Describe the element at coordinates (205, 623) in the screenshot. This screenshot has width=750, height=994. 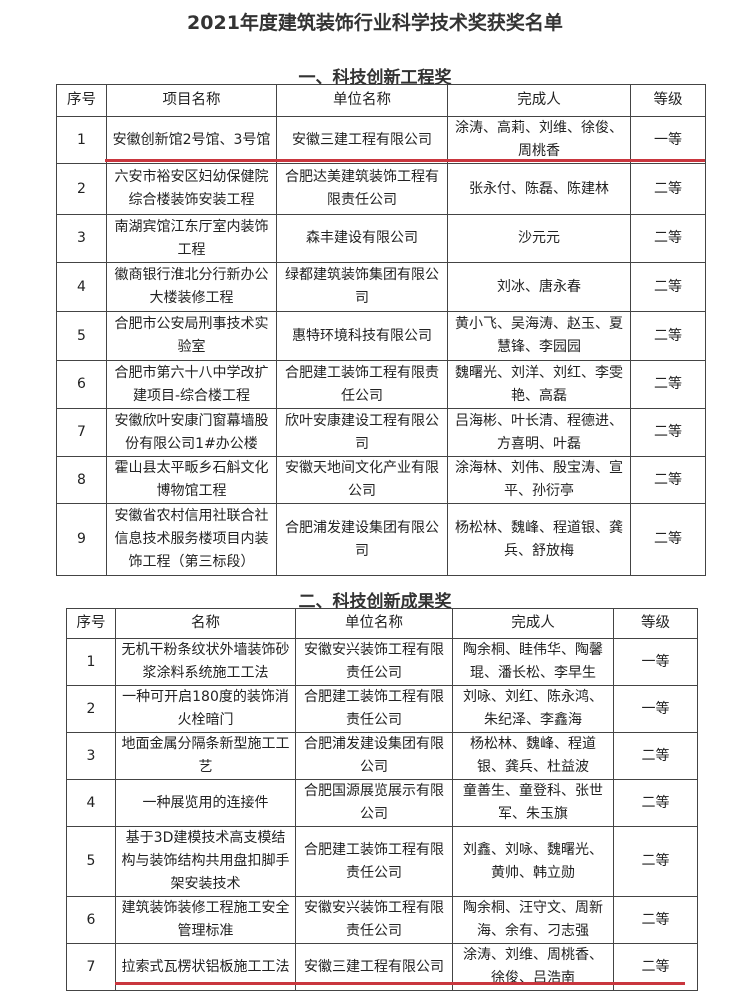
I see `header-name: 名称` at that location.